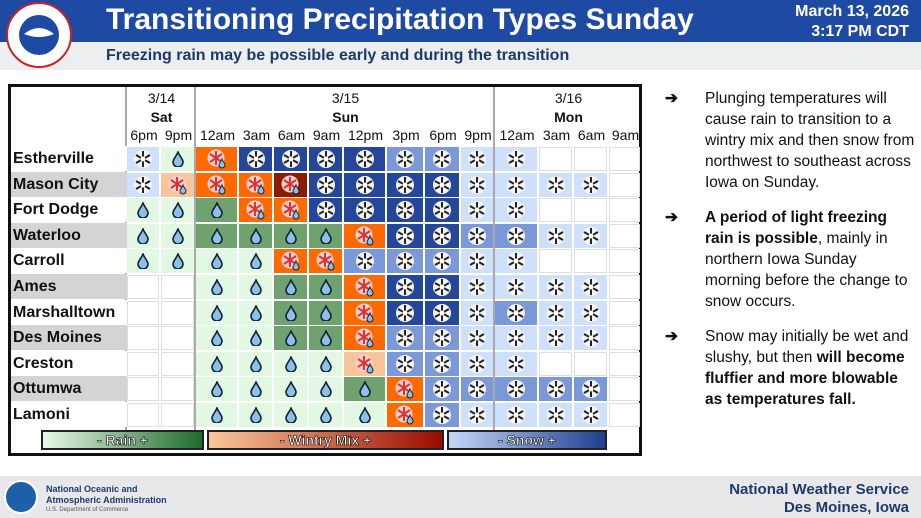 Image resolution: width=921 pixels, height=518 pixels. I want to click on header-bar, so click(460, 21).